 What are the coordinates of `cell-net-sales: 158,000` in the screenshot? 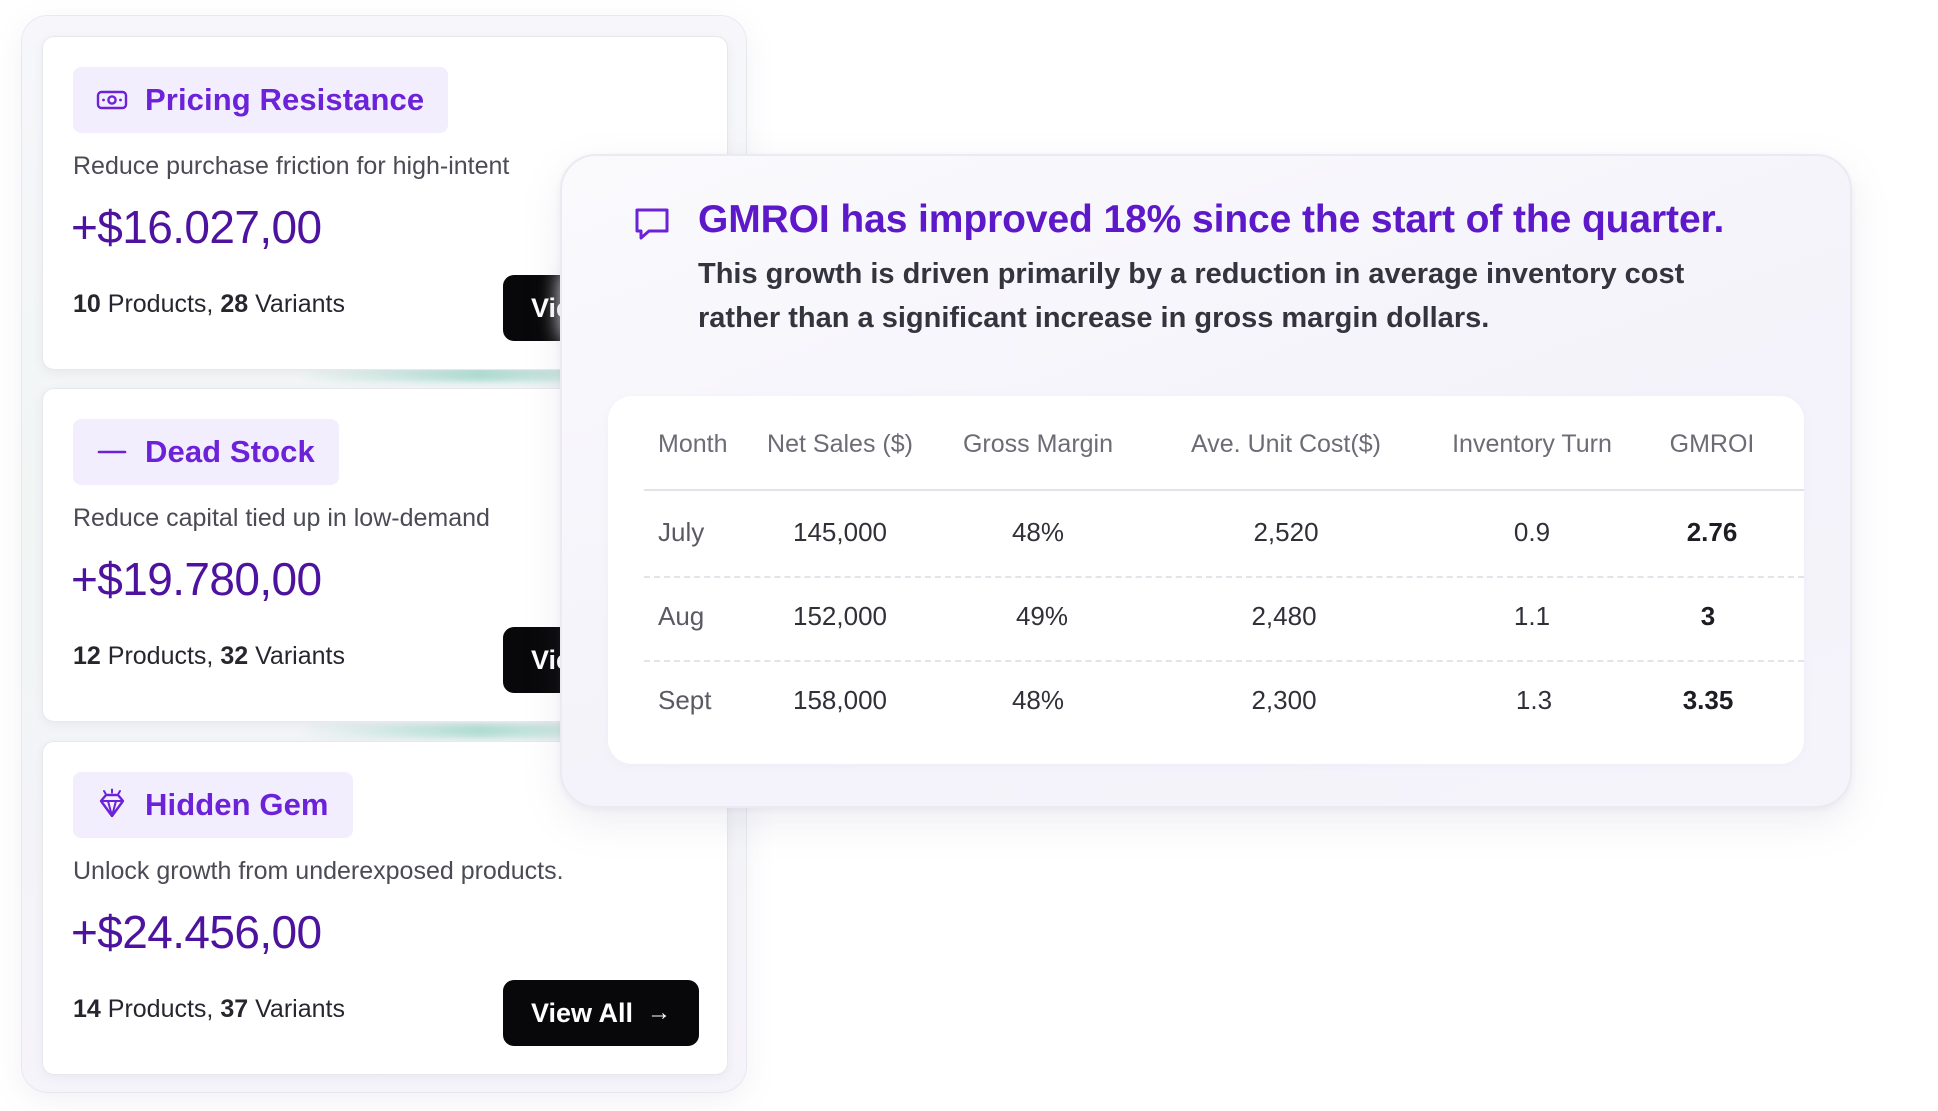 It's located at (840, 700).